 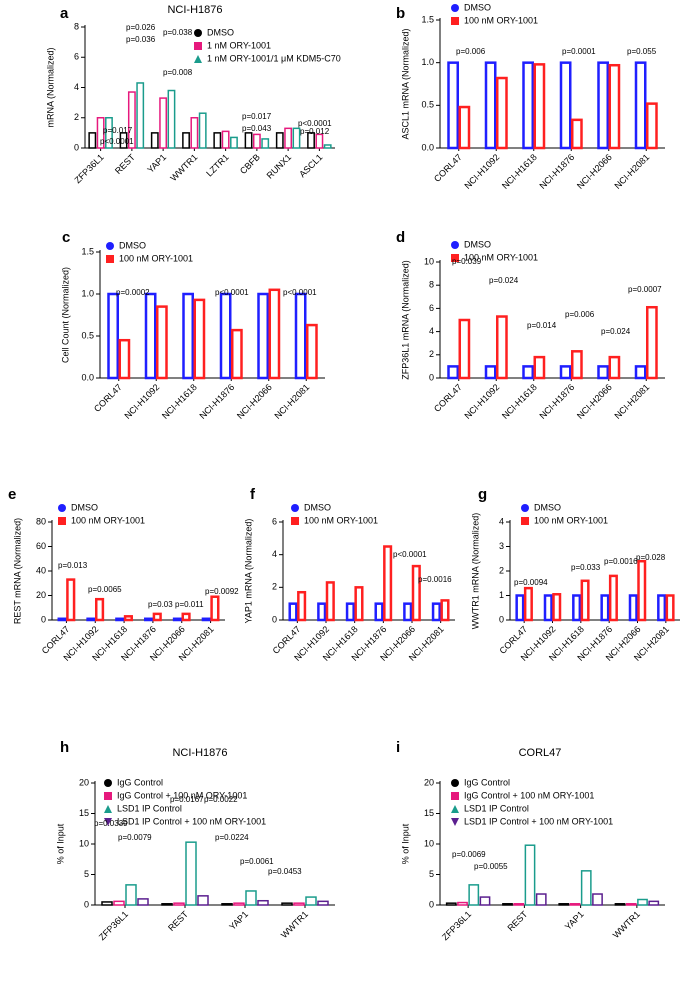 What do you see at coordinates (274, 521) in the screenshot?
I see `y-tick-label: 6` at bounding box center [274, 521].